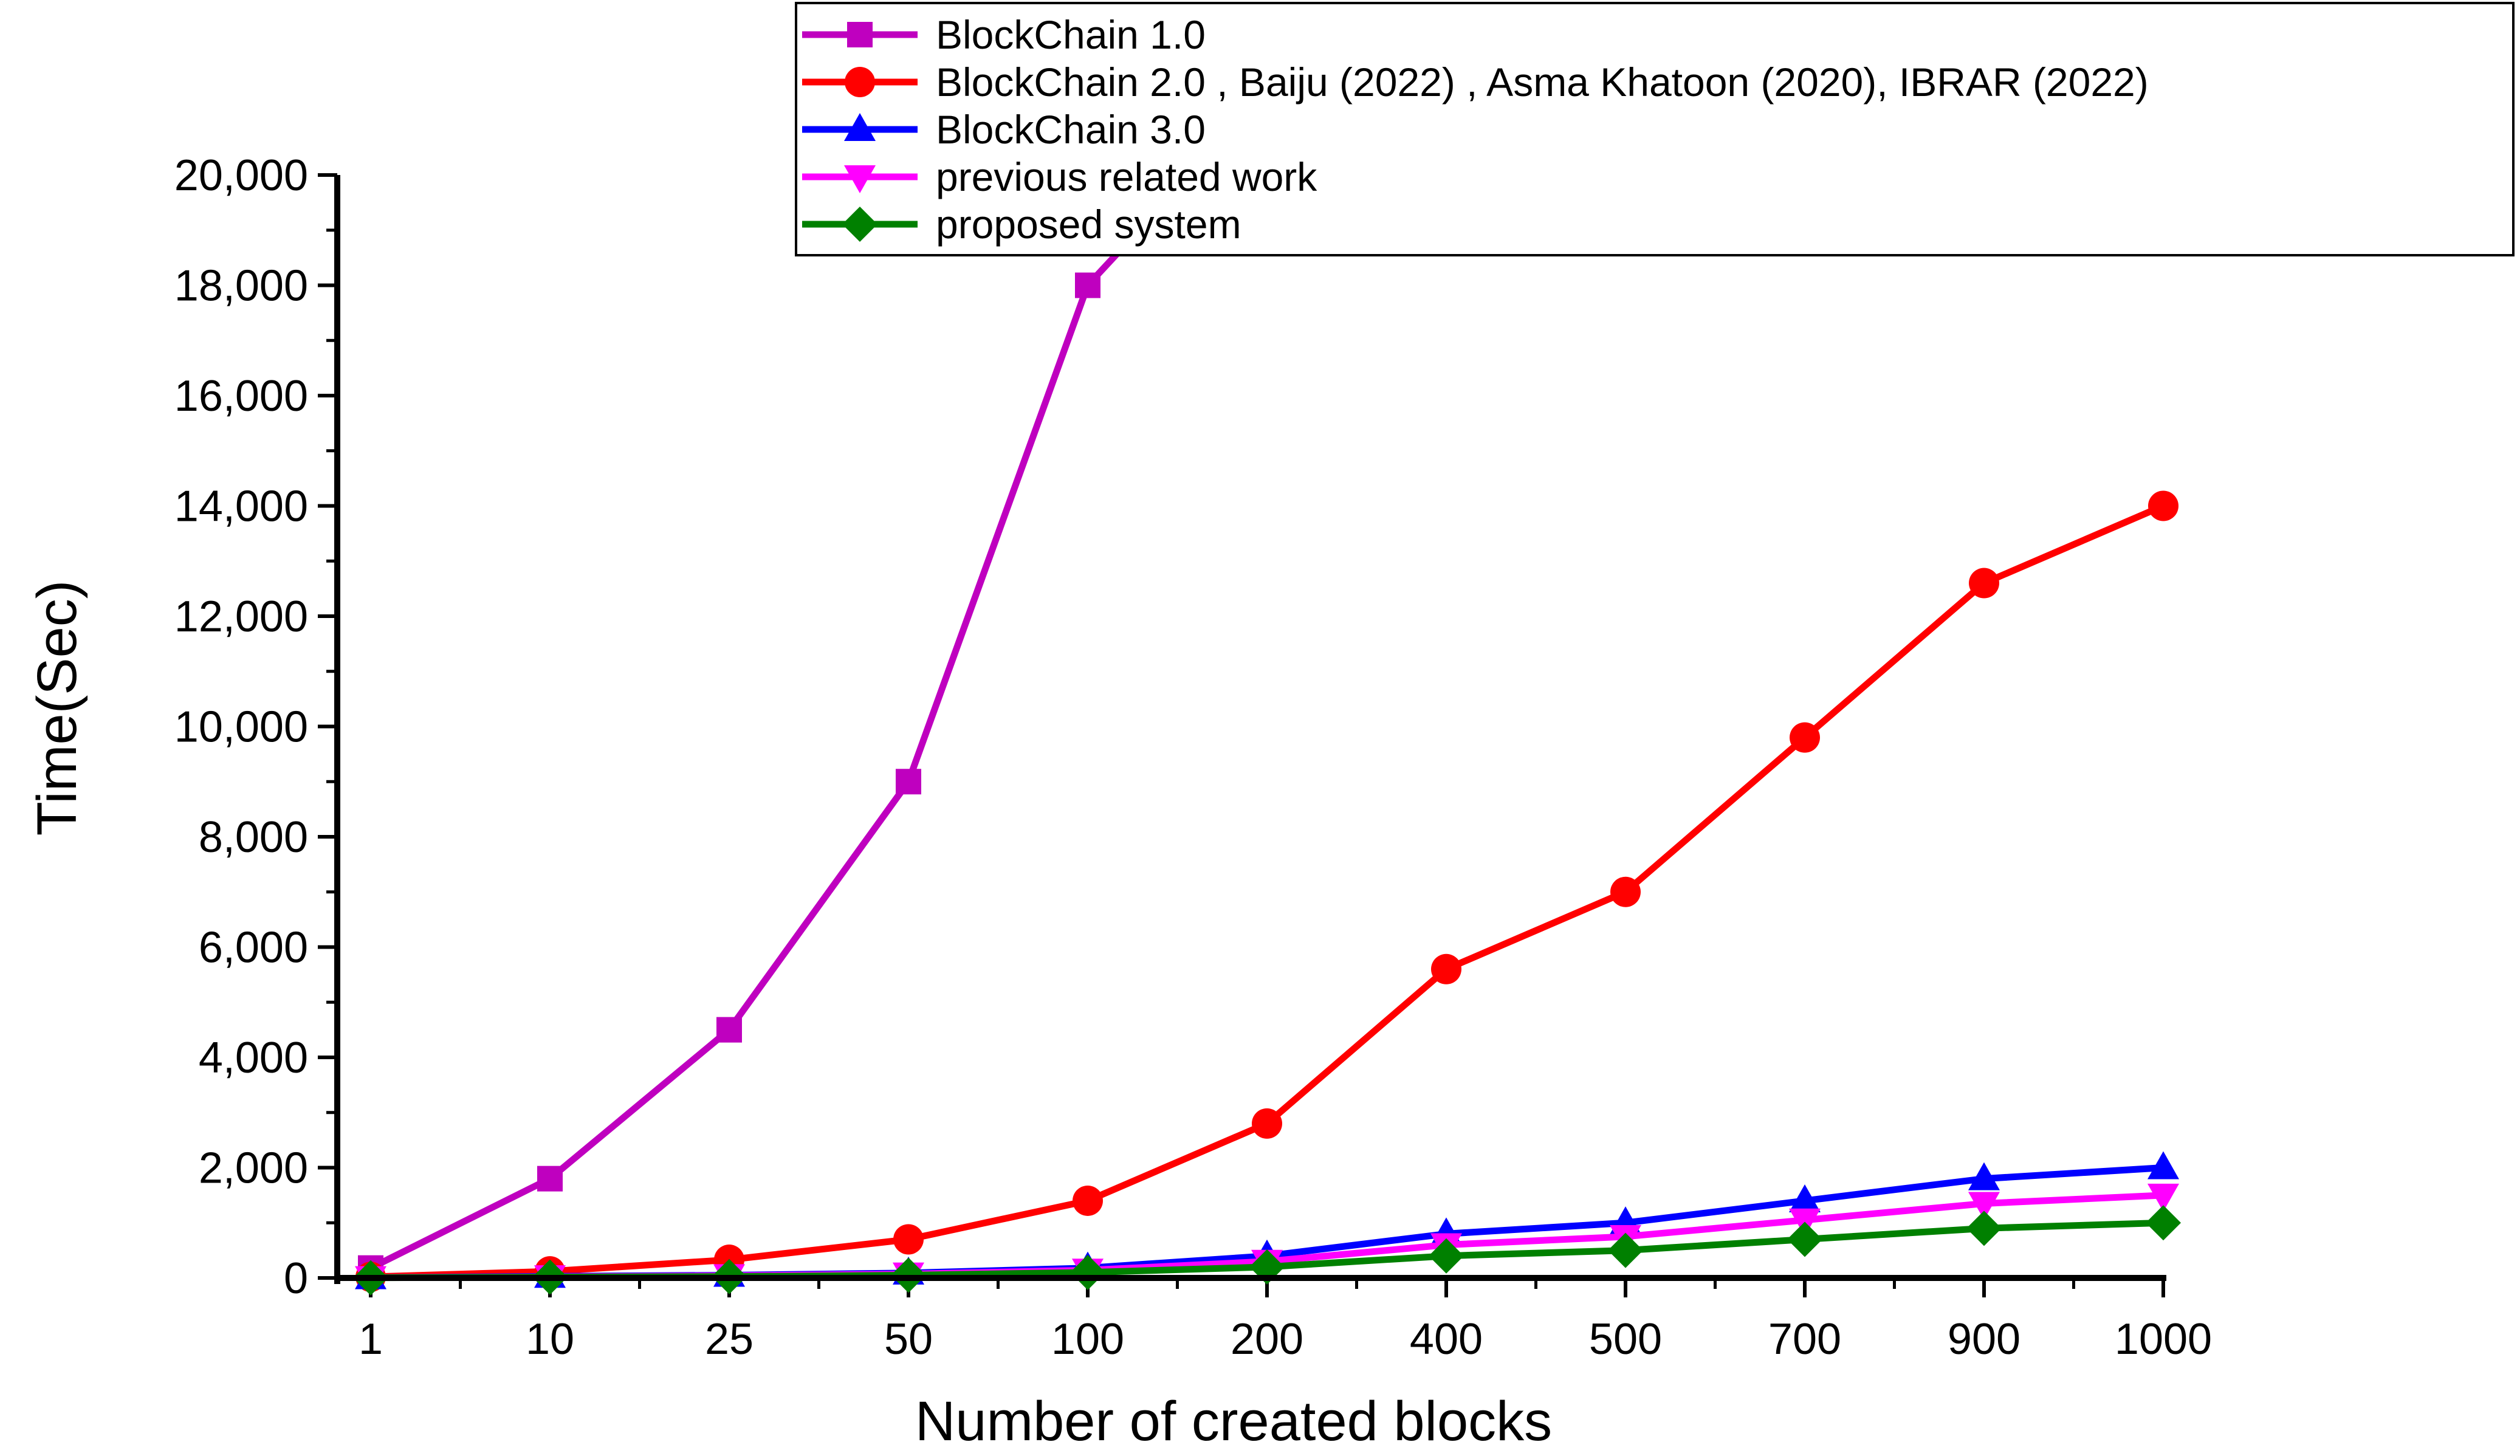 The width and height of the screenshot is (2520, 1456). Describe the element at coordinates (1984, 1339) in the screenshot. I see `x-tick-label: 900` at that location.